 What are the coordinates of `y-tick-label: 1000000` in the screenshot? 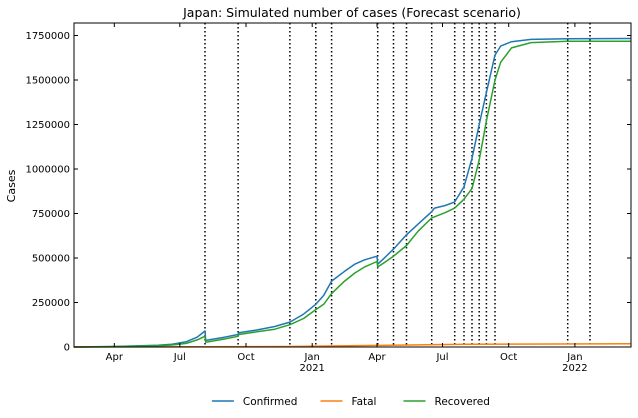 It's located at (47, 170).